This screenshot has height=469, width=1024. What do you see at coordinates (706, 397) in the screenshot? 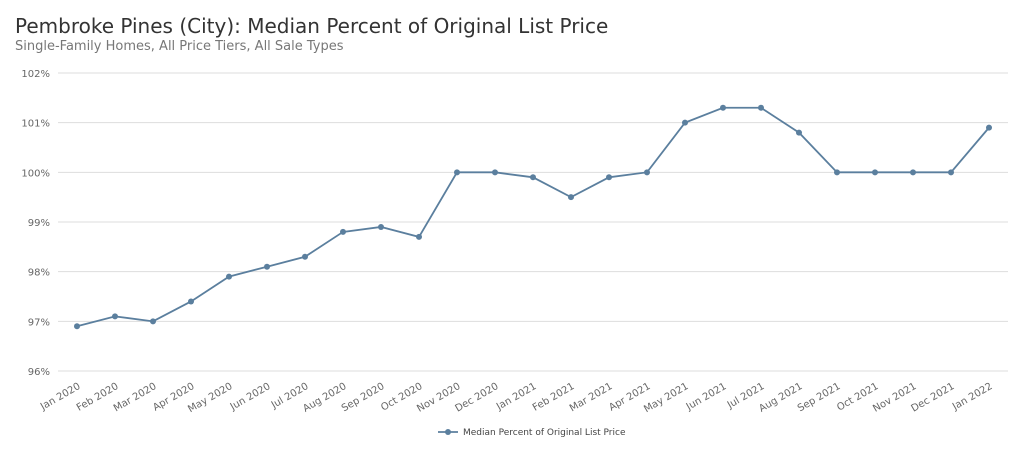
I see `x-tick-label: Jun 2021` at bounding box center [706, 397].